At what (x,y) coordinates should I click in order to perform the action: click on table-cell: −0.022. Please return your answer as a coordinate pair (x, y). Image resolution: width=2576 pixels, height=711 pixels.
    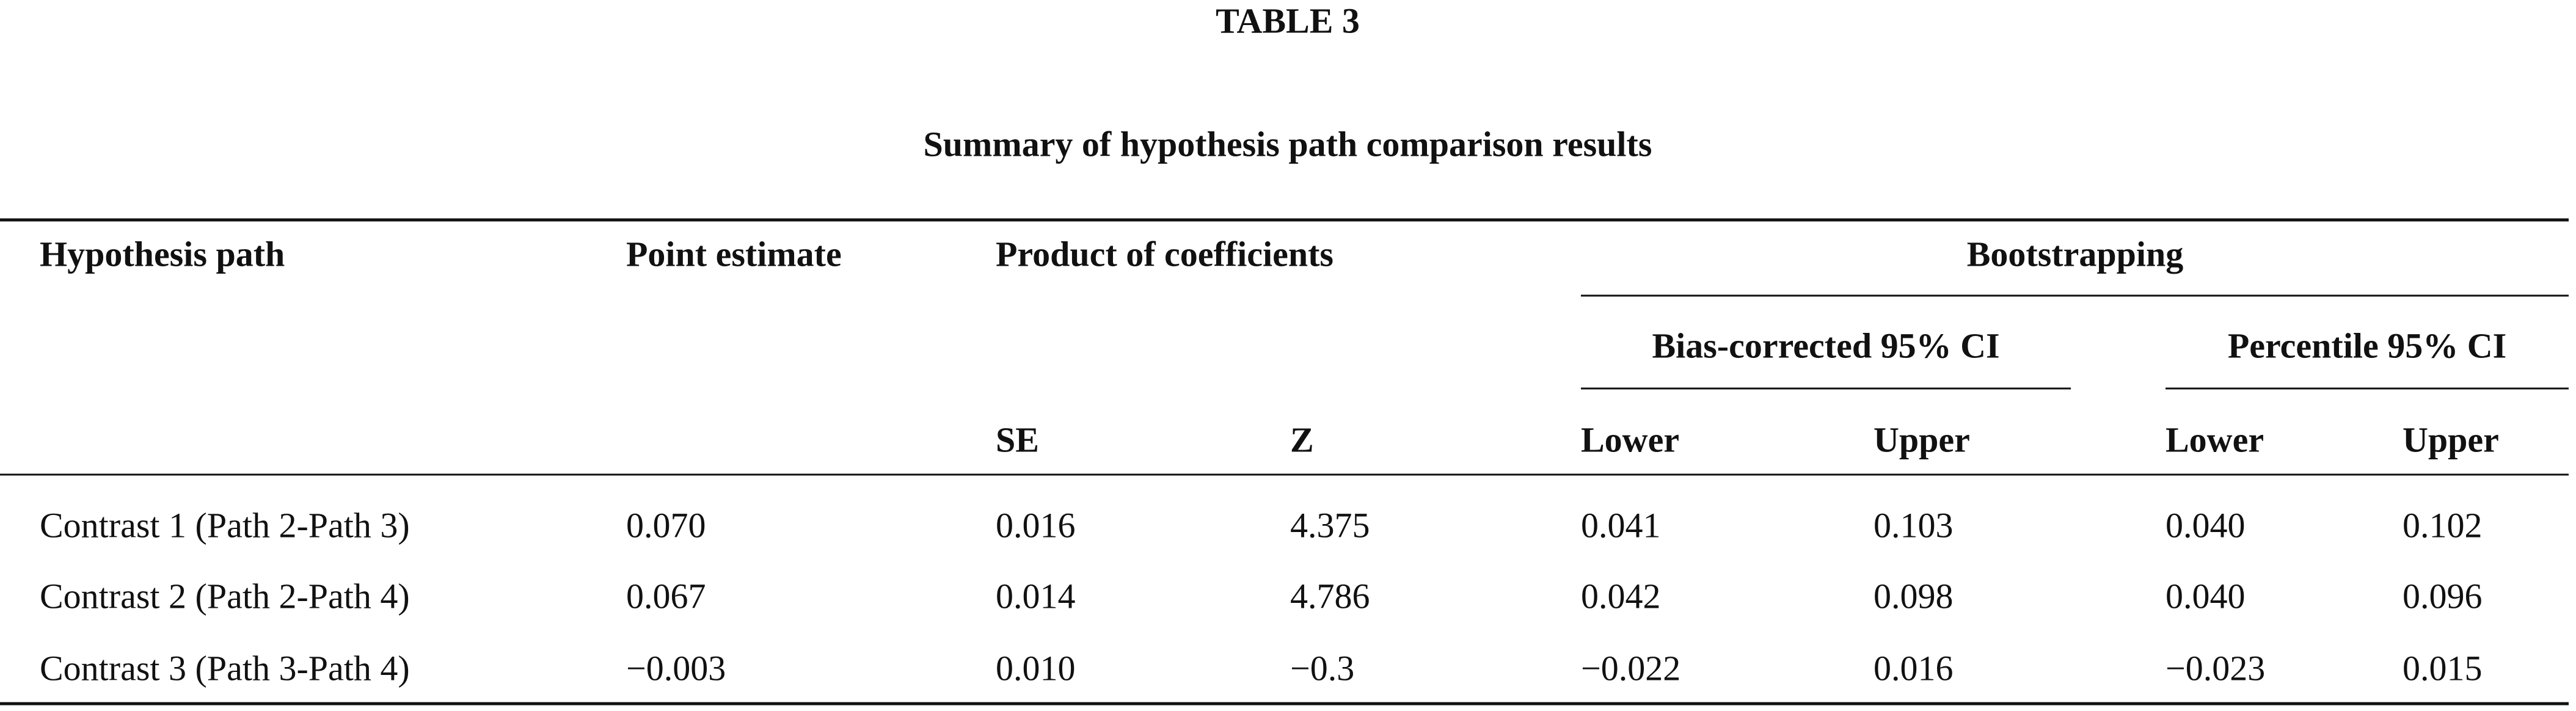
    Looking at the image, I should click on (1630, 668).